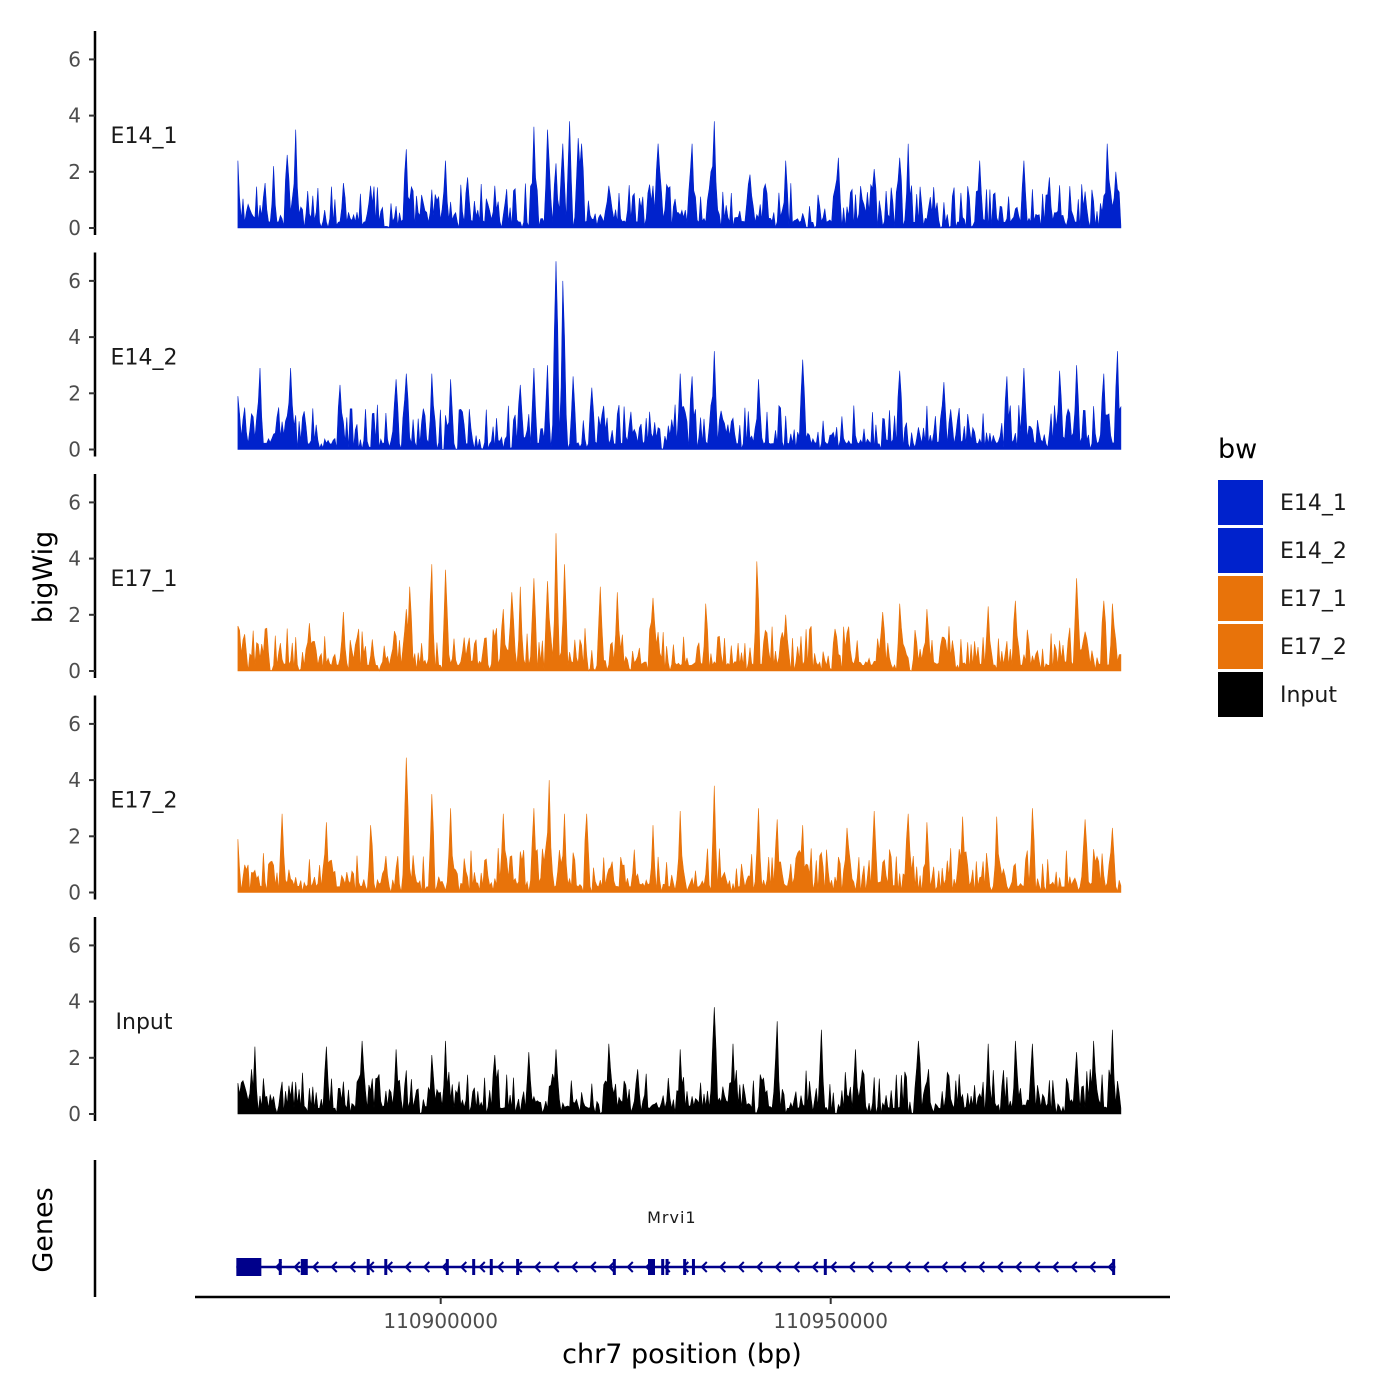  Describe the element at coordinates (144, 801) in the screenshot. I see `track-label: E17_2` at that location.